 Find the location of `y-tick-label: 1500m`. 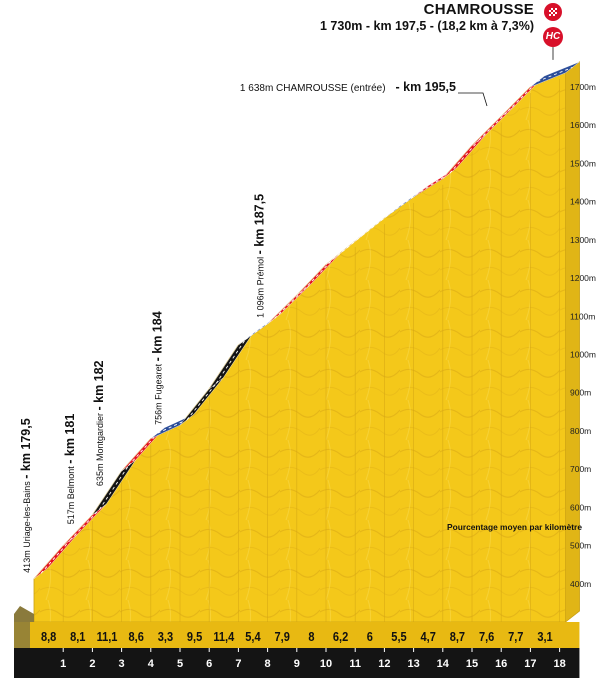

y-tick-label: 1500m is located at coordinates (583, 163).